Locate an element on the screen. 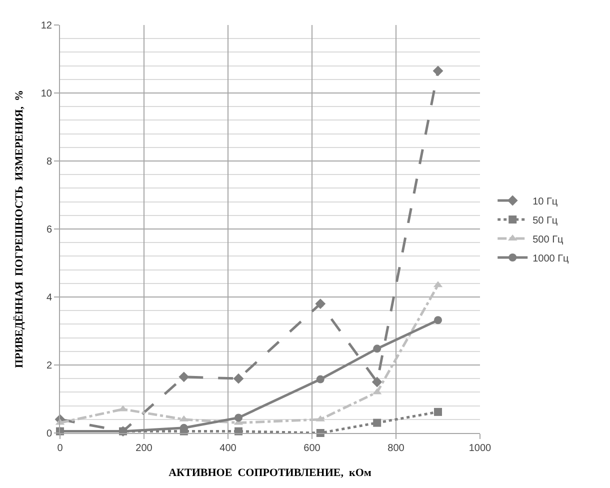 The image size is (610, 488). legend-label: 1000 Гц is located at coordinates (551, 258).